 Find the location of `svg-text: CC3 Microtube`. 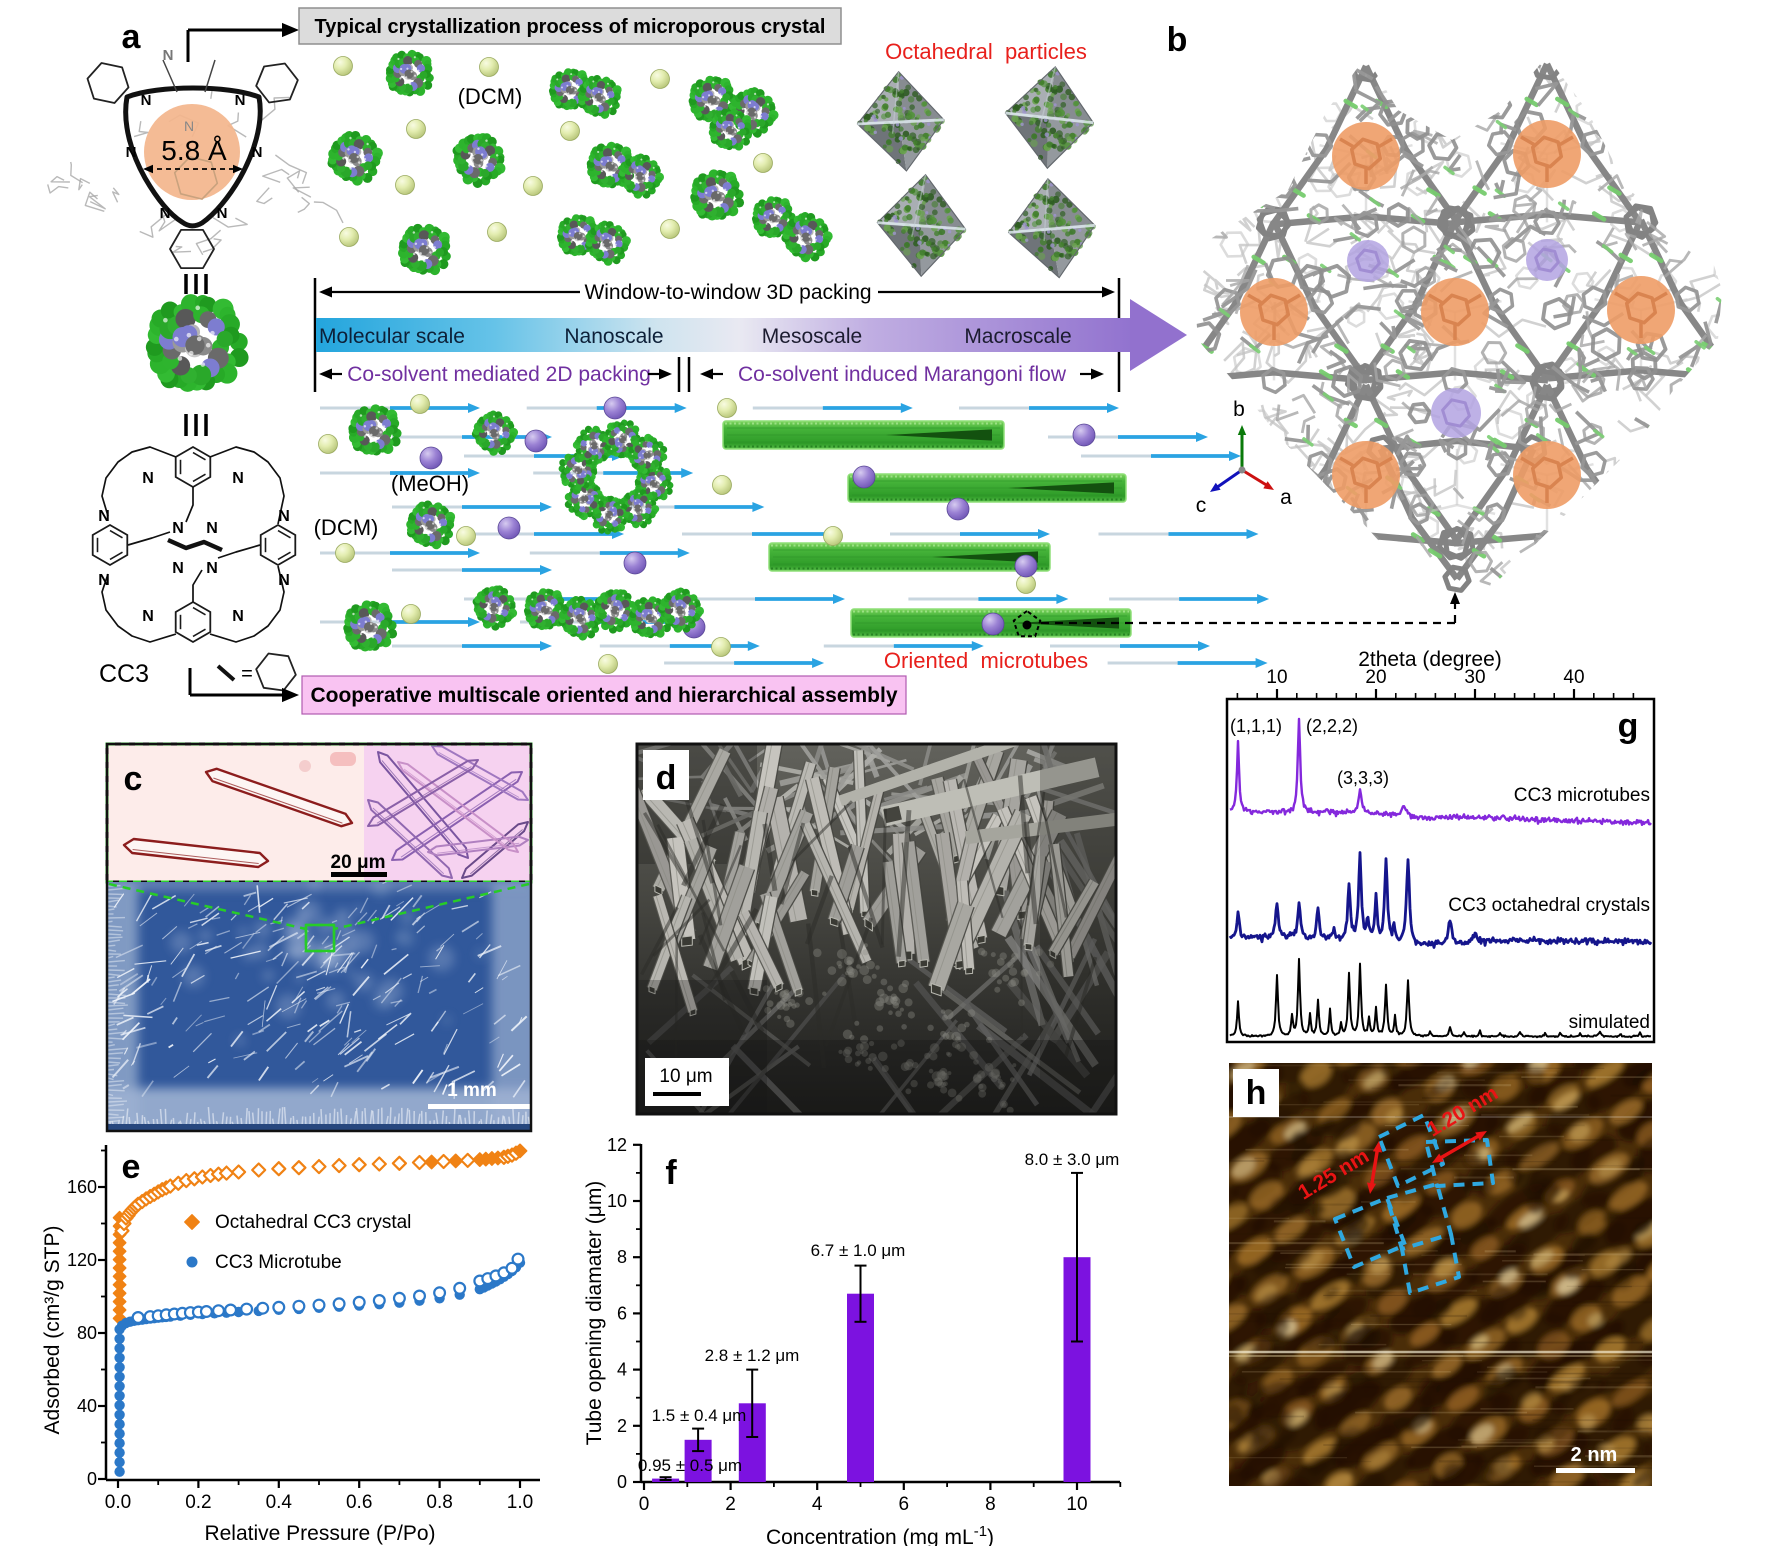

svg-text: CC3 Microtube is located at coordinates (278, 1262).